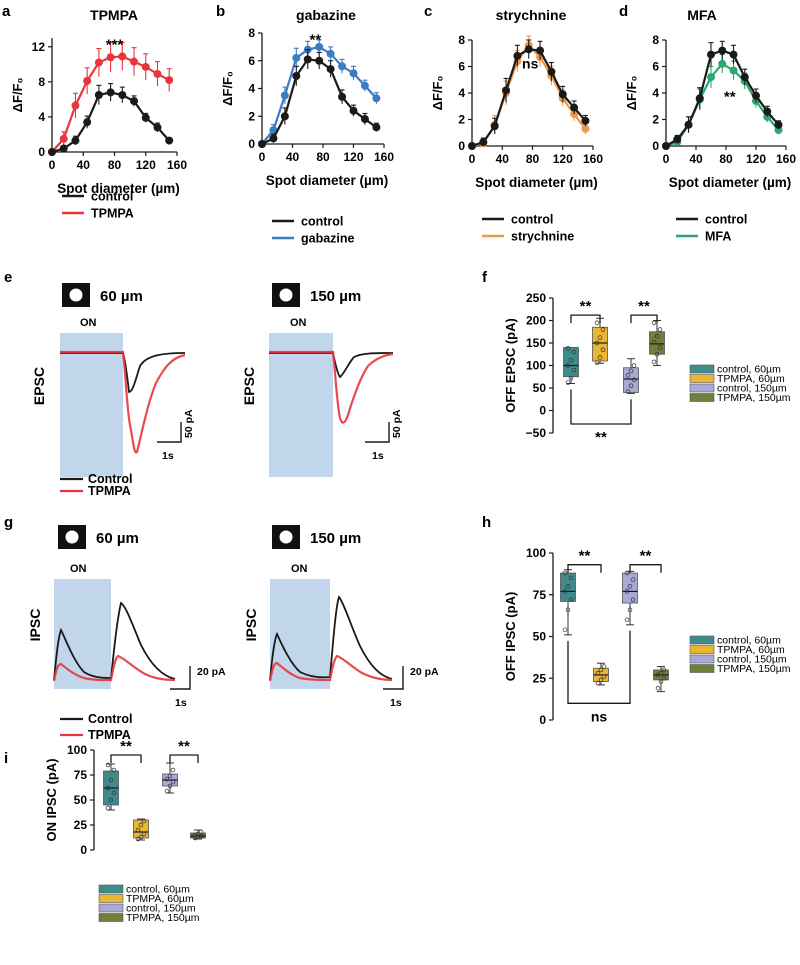  I want to click on x-tick-label: 40, so click(503, 159).